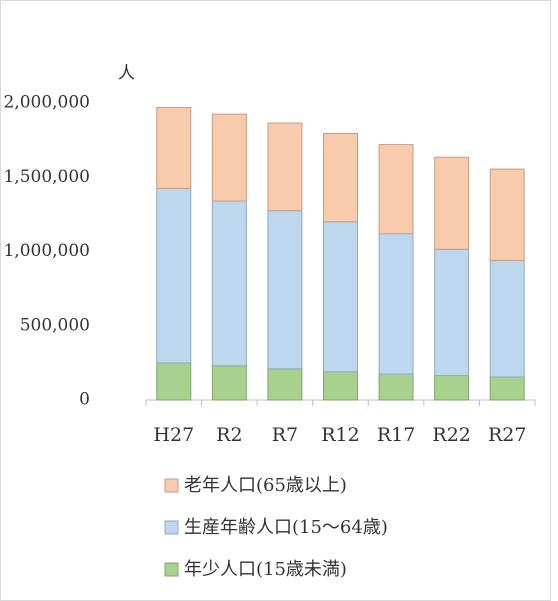  I want to click on x-tick-label: R22, so click(451, 435).